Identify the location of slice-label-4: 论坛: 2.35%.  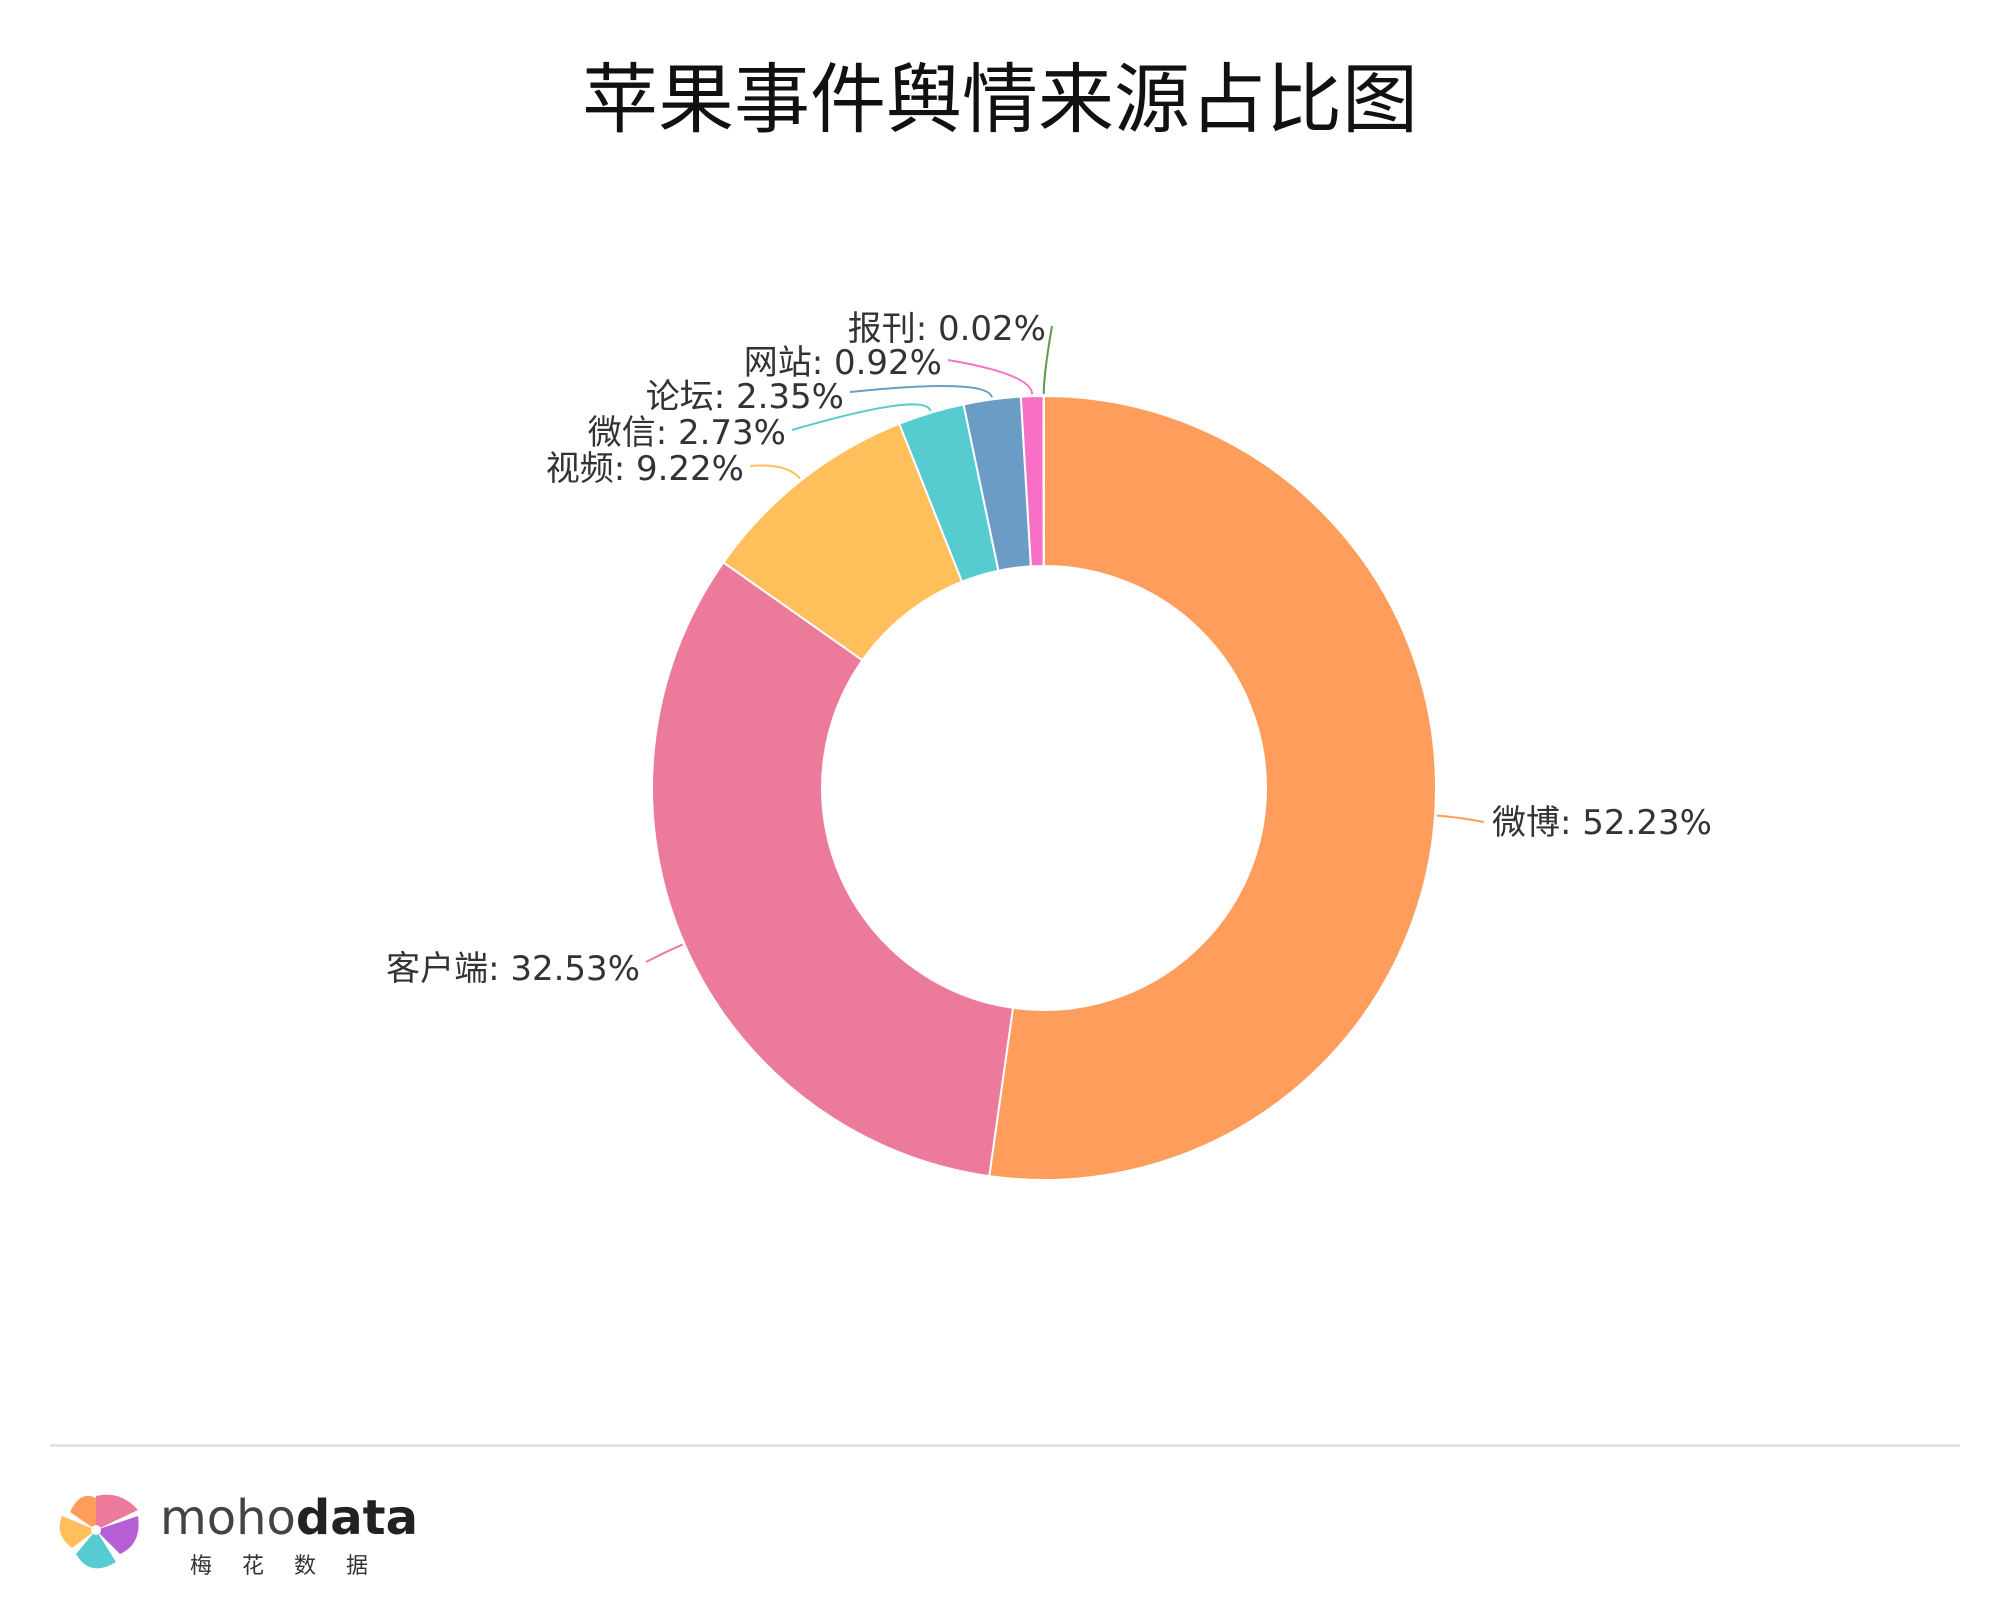
(745, 397).